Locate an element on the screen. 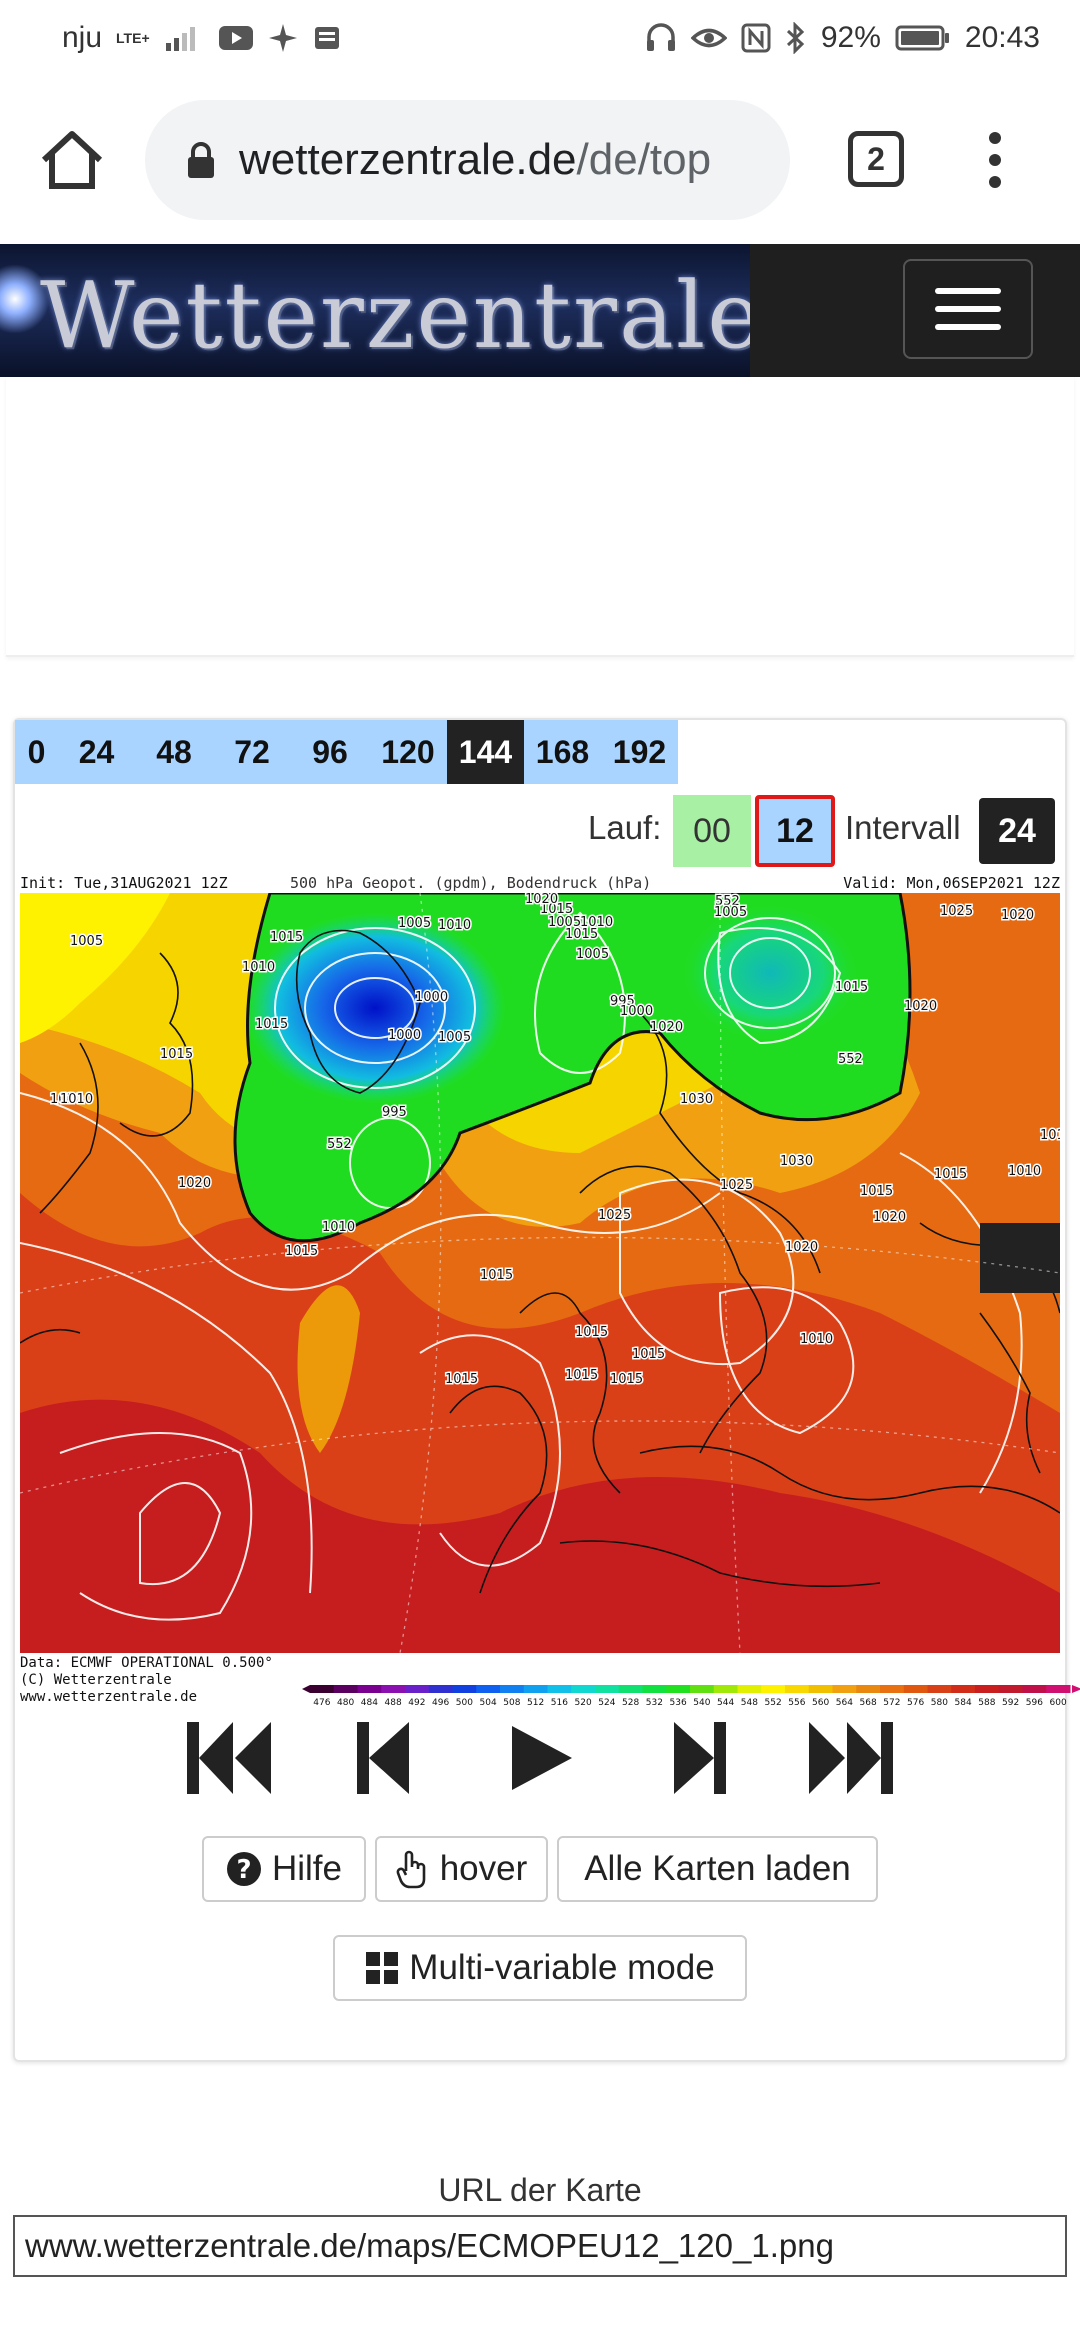  more-vert-icon is located at coordinates (995, 160).